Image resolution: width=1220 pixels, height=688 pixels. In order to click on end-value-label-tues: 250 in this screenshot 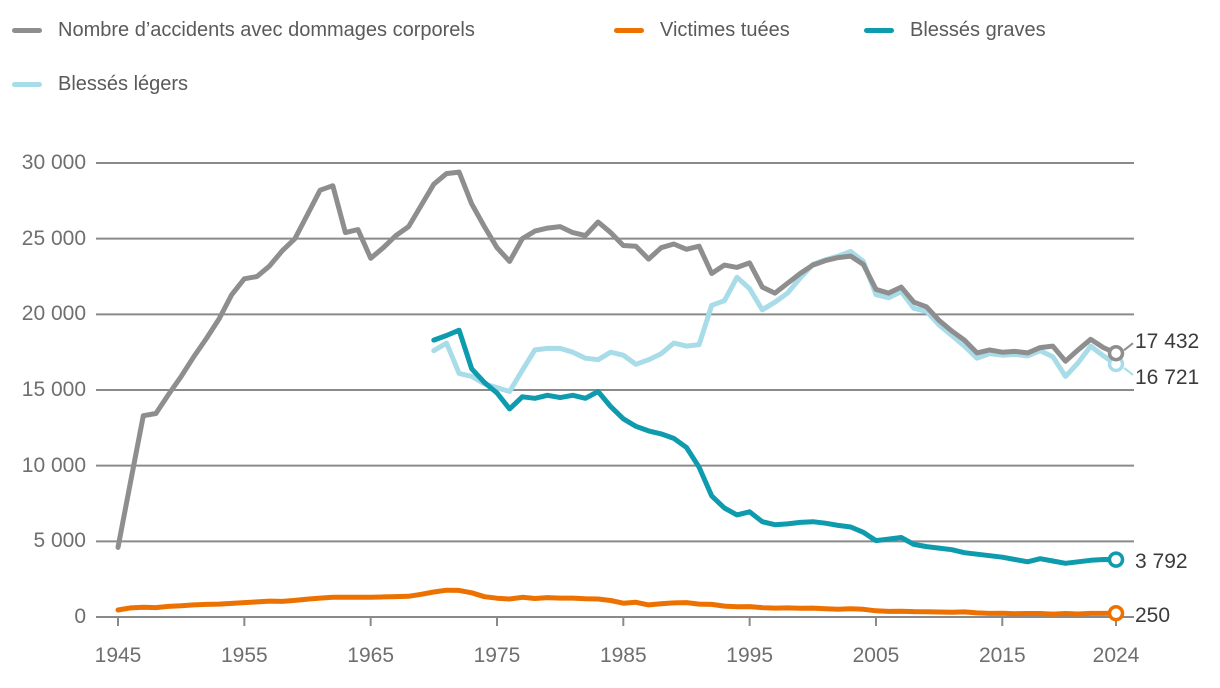, I will do `click(1153, 616)`.